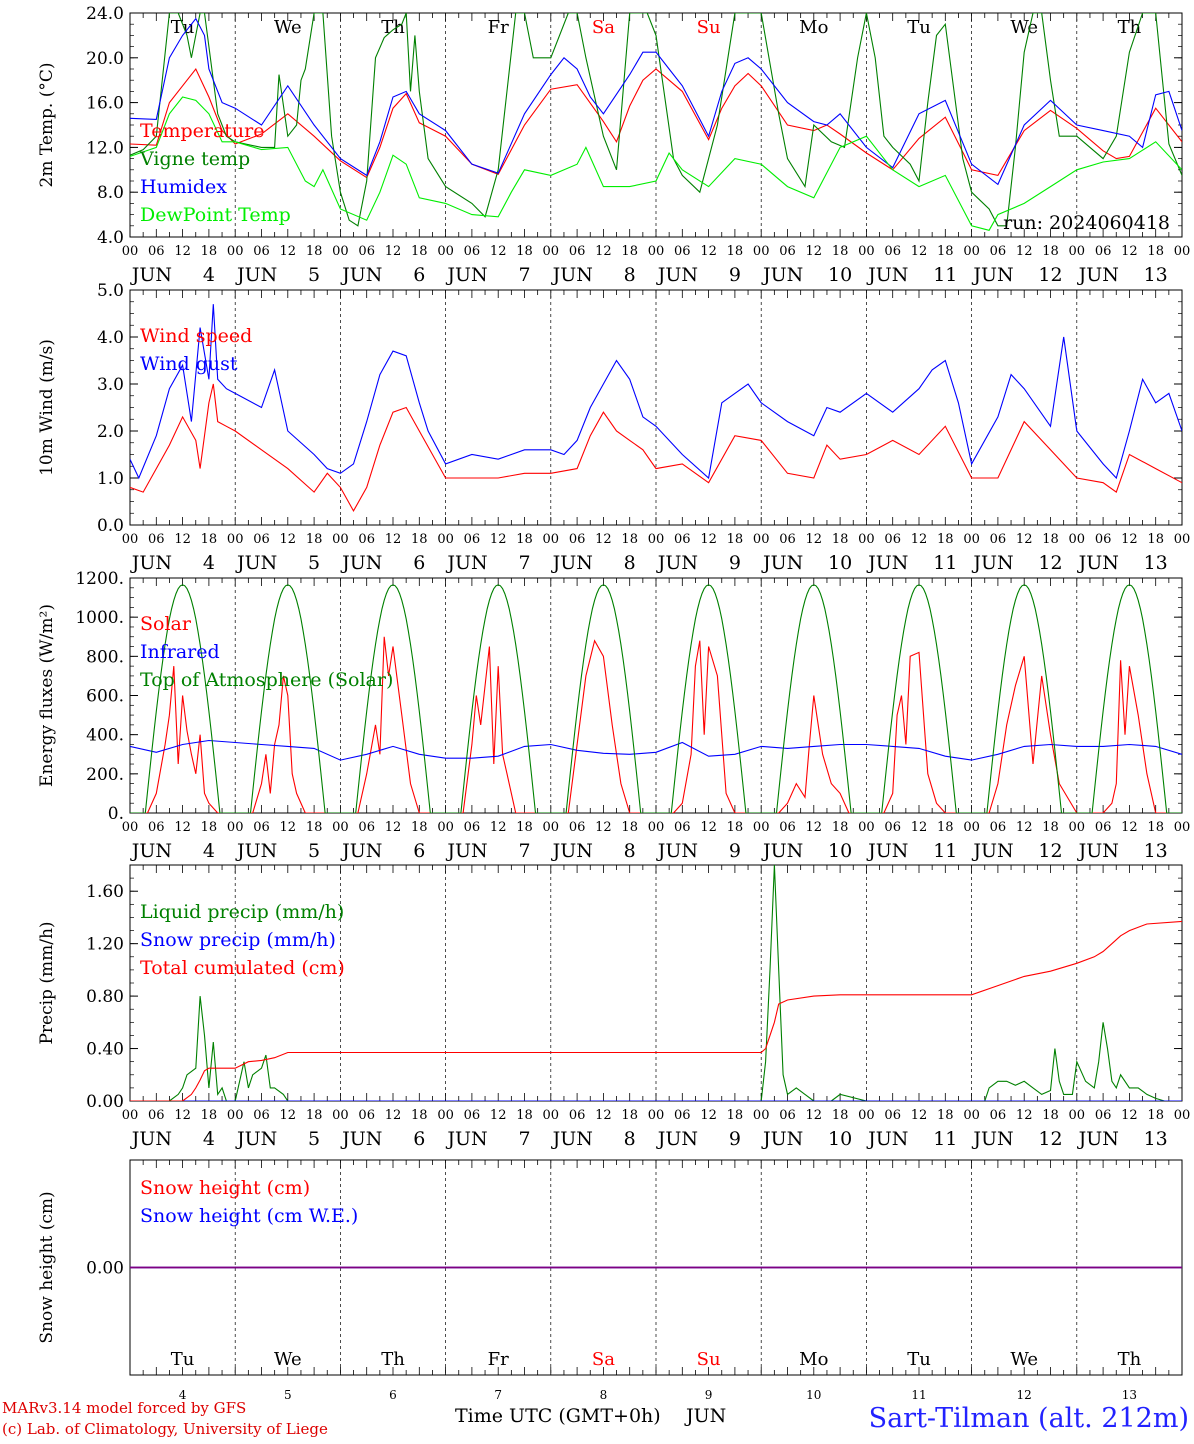  What do you see at coordinates (630, 851) in the screenshot?
I see `date-day-label: 8` at bounding box center [630, 851].